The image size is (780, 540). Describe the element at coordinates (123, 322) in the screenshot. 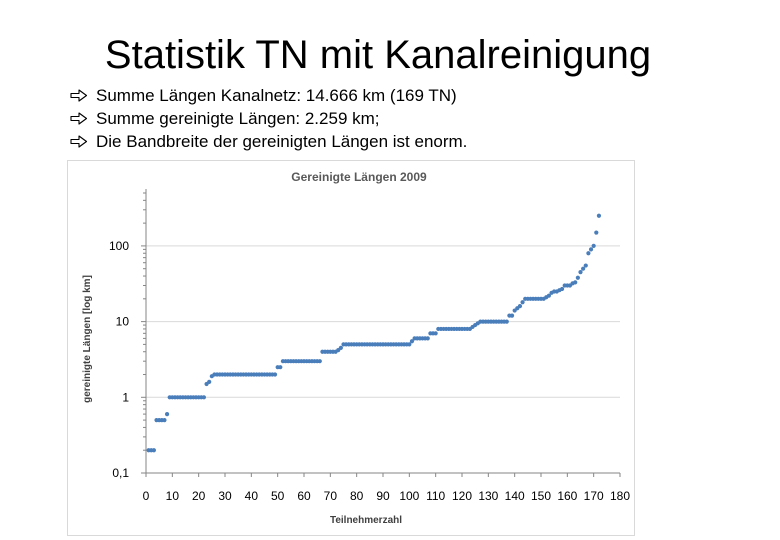

I see `y-tick-label: 10` at that location.